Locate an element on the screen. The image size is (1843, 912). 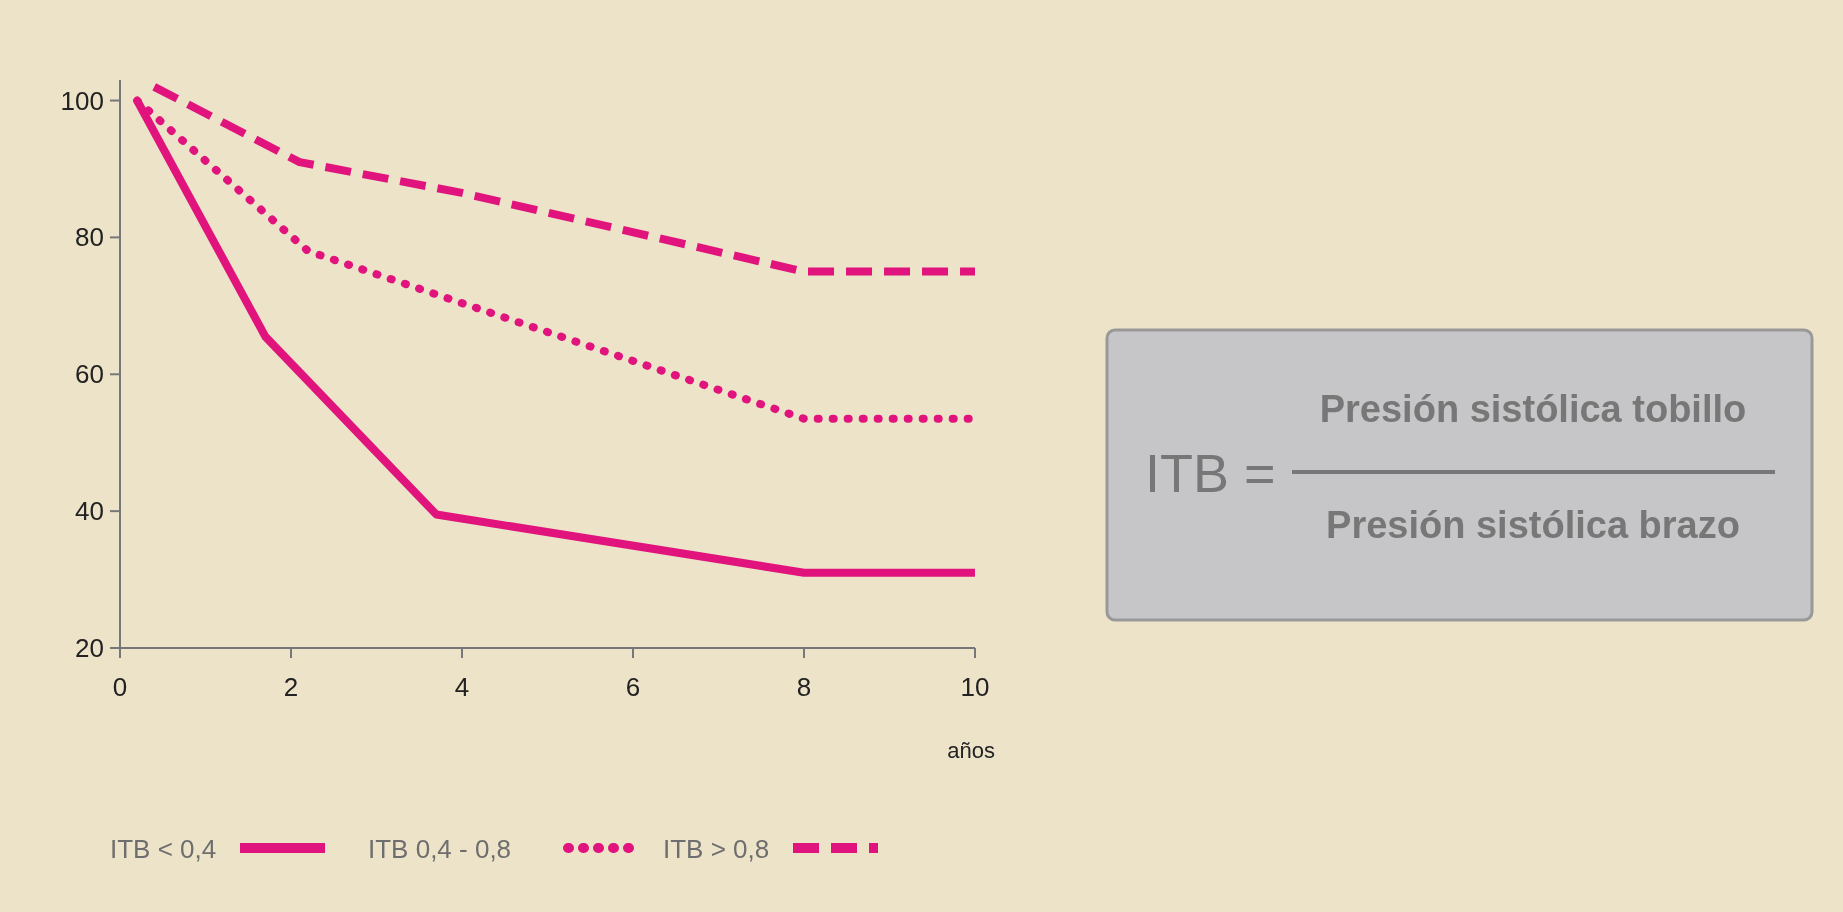
x-tick-label: 6 is located at coordinates (633, 687).